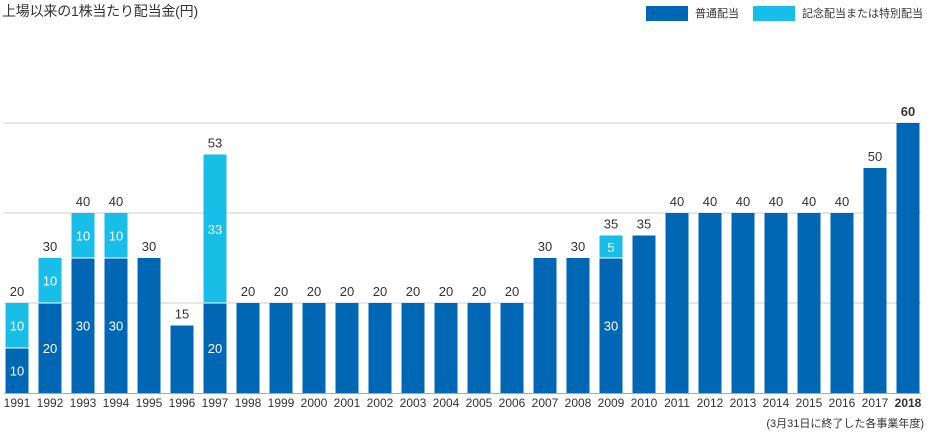 The height and width of the screenshot is (434, 931). I want to click on total-label-1996: 15, so click(182, 314).